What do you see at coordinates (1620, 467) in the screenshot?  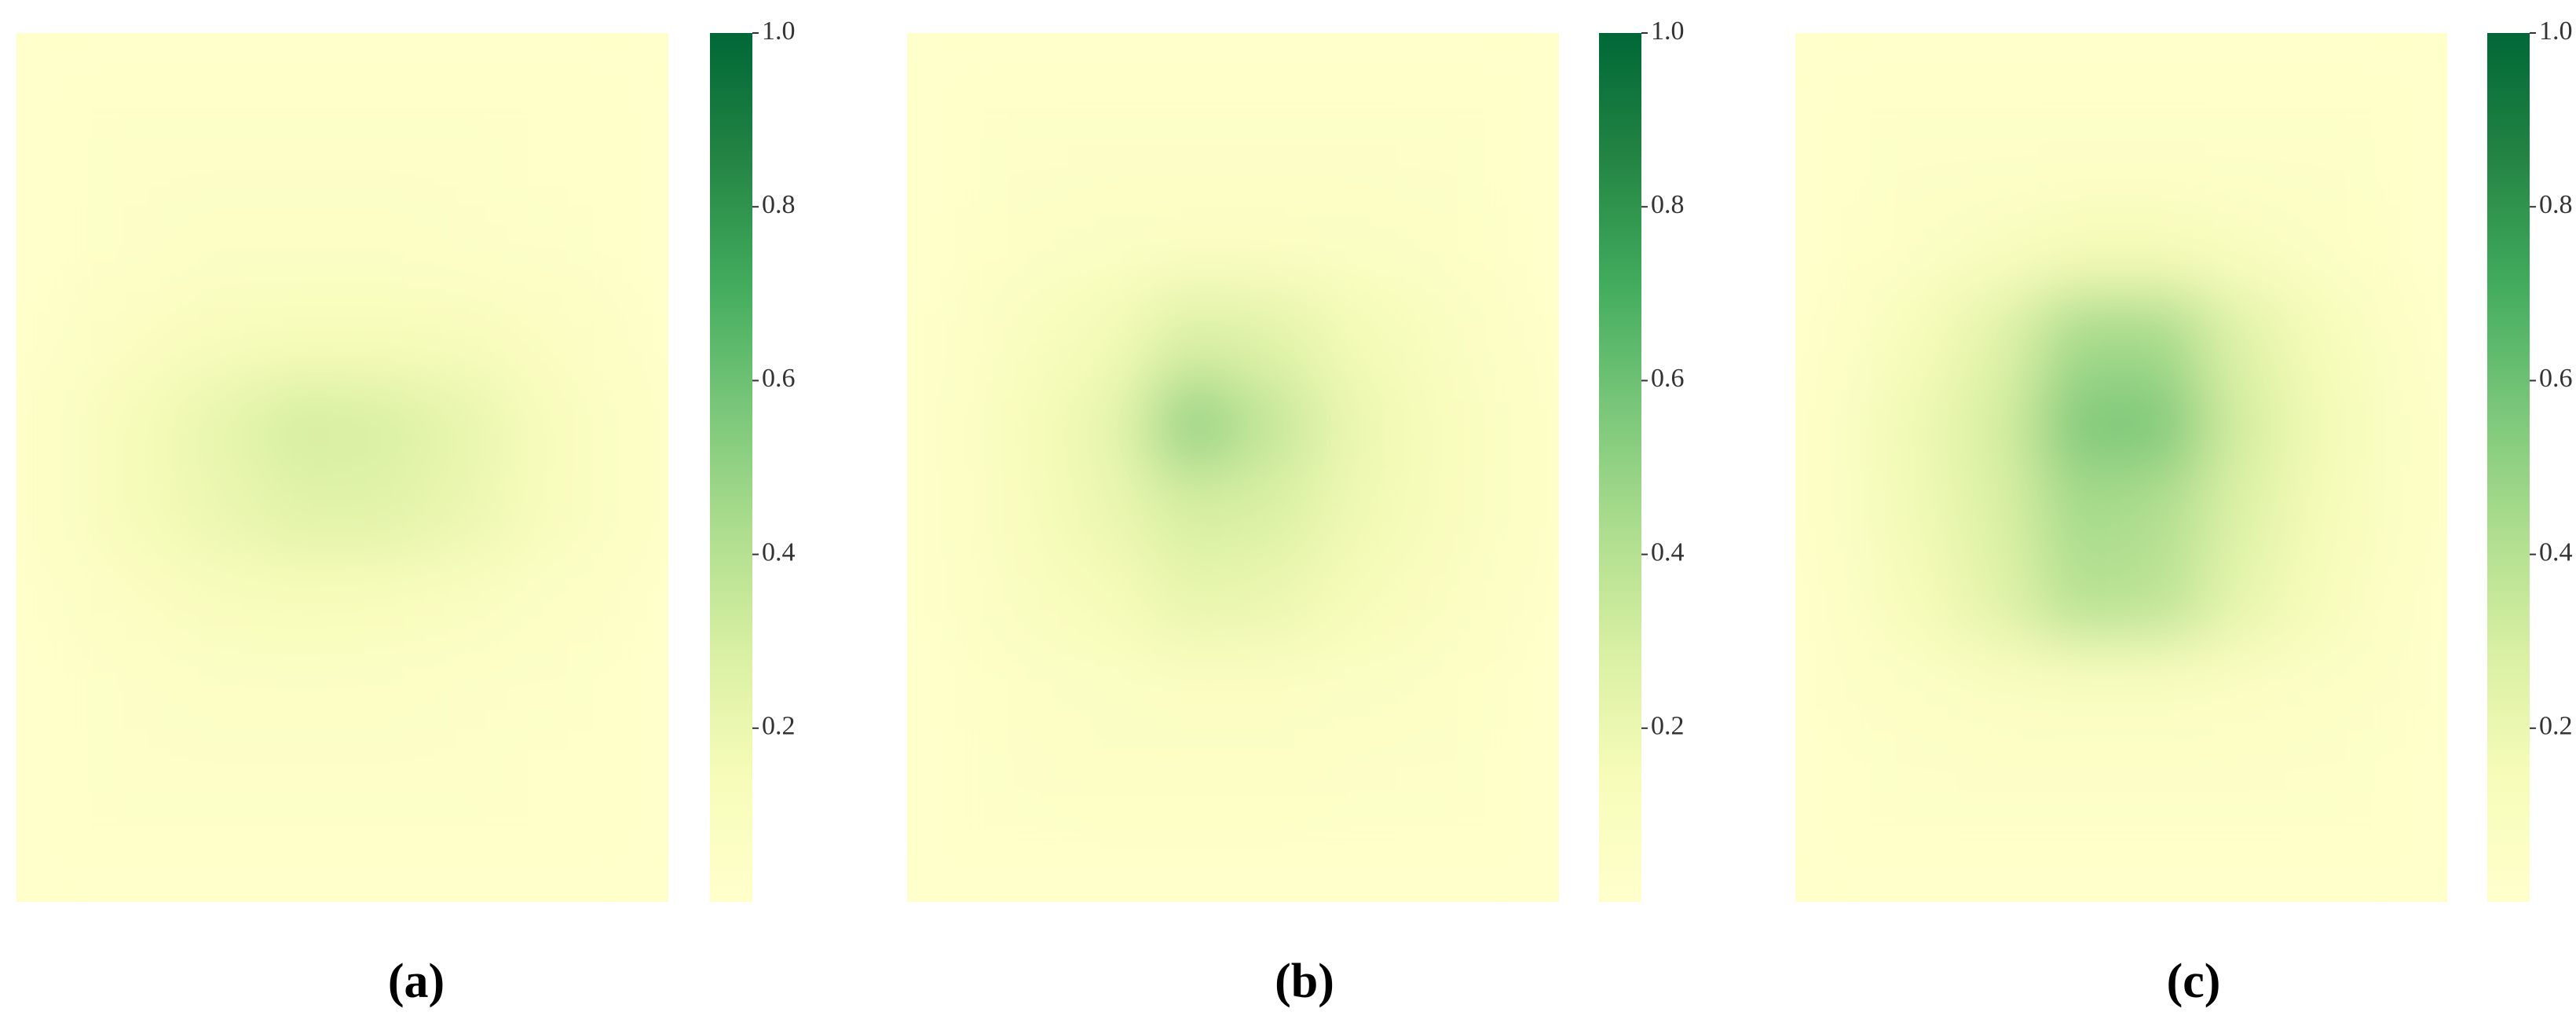 I see `colorbar` at bounding box center [1620, 467].